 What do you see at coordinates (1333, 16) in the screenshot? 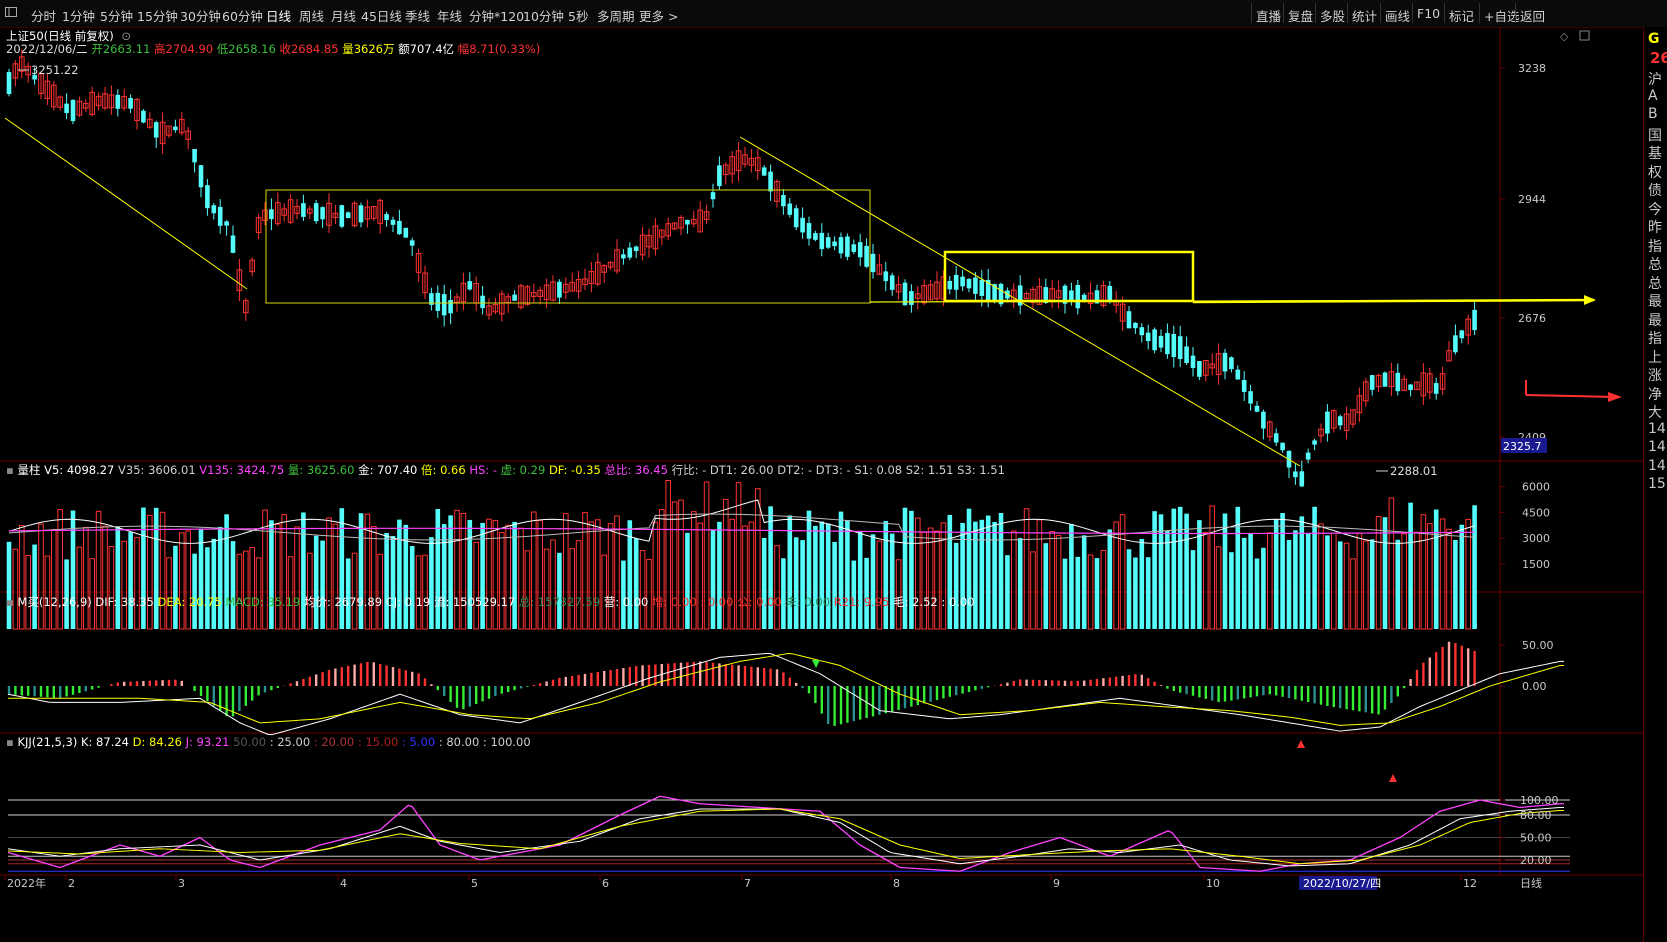
I see `toolbar-button-2: 多股` at bounding box center [1333, 16].